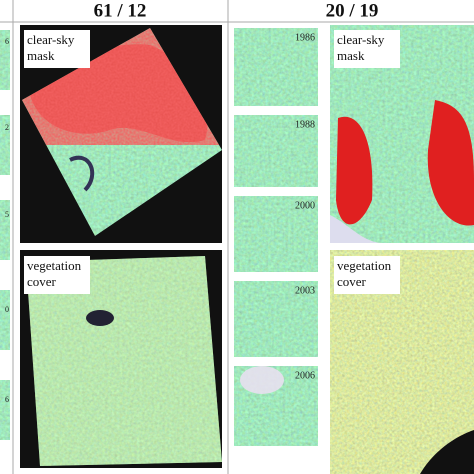 The image size is (474, 474). What do you see at coordinates (352, 10) in the screenshot?
I see `column-title: 20 / 19` at bounding box center [352, 10].